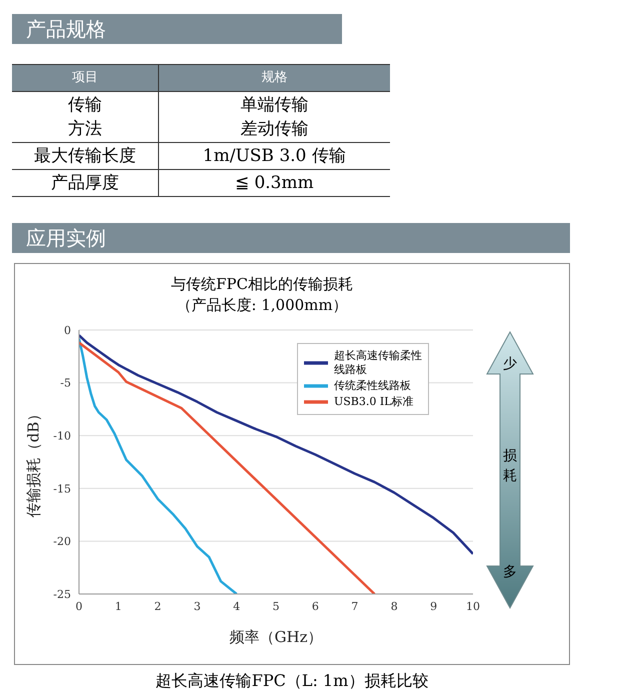 The image size is (630, 700). Describe the element at coordinates (510, 364) in the screenshot. I see `text: 少` at that location.